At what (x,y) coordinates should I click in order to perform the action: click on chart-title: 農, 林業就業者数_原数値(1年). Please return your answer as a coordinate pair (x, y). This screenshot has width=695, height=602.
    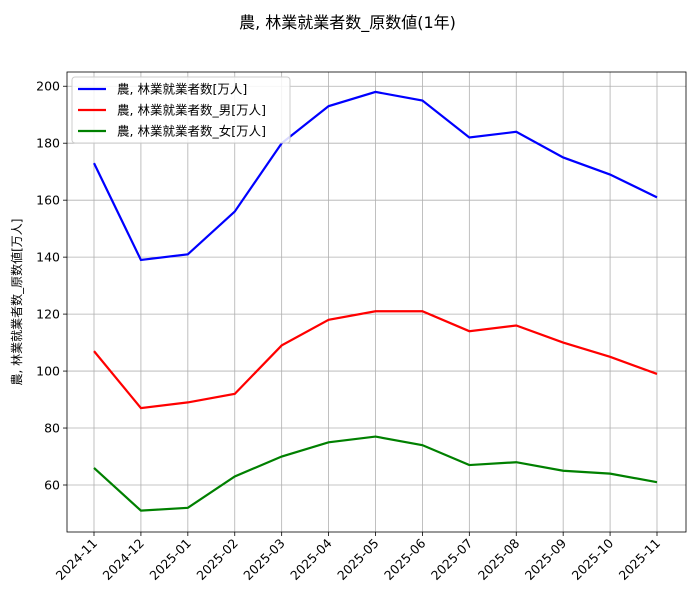
    Looking at the image, I should click on (347, 22).